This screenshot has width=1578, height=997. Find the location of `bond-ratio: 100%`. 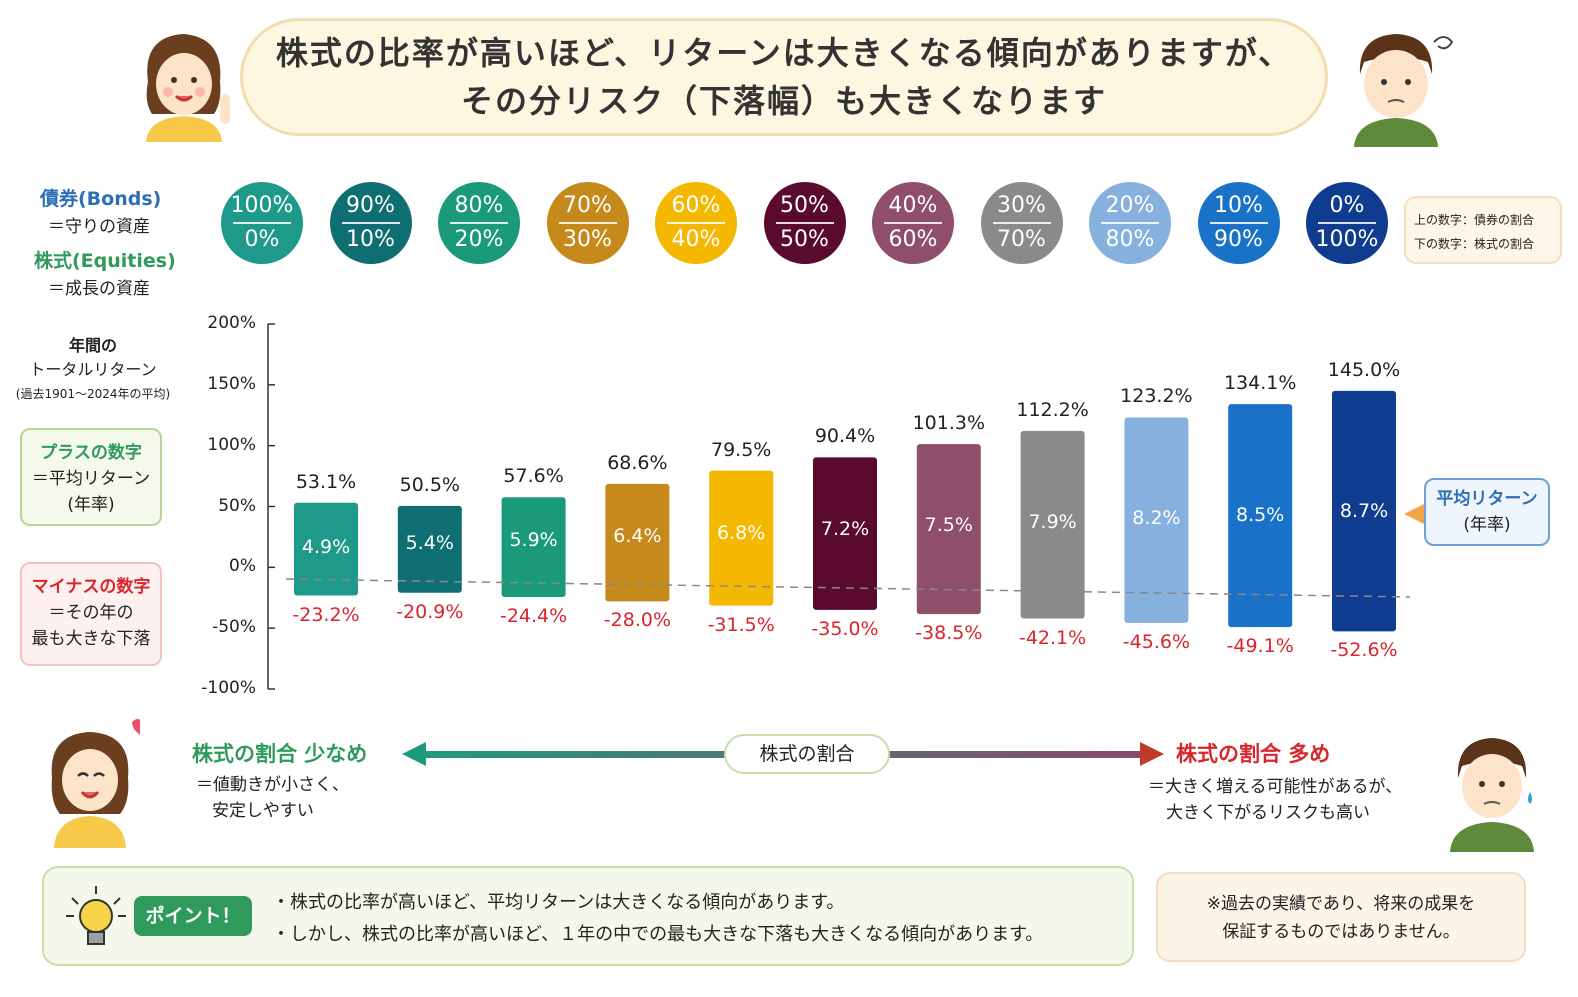

bond-ratio: 100% is located at coordinates (262, 205).